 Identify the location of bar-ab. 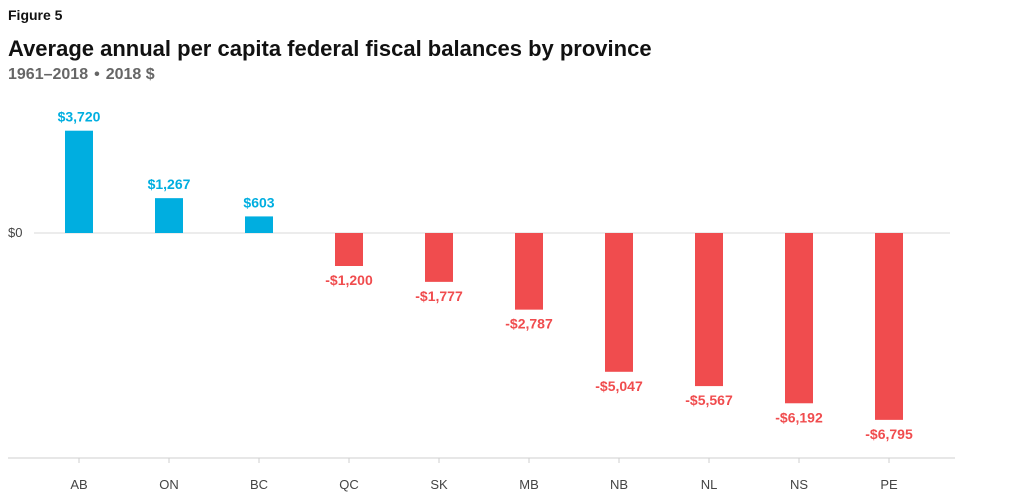
(79, 181).